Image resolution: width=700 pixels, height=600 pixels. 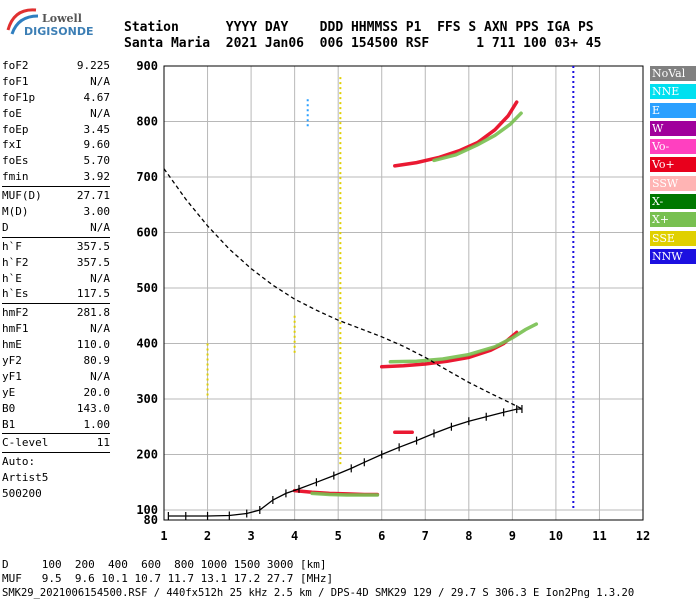 What do you see at coordinates (22, 196) in the screenshot?
I see `param-label: MUF(D)` at bounding box center [22, 196].